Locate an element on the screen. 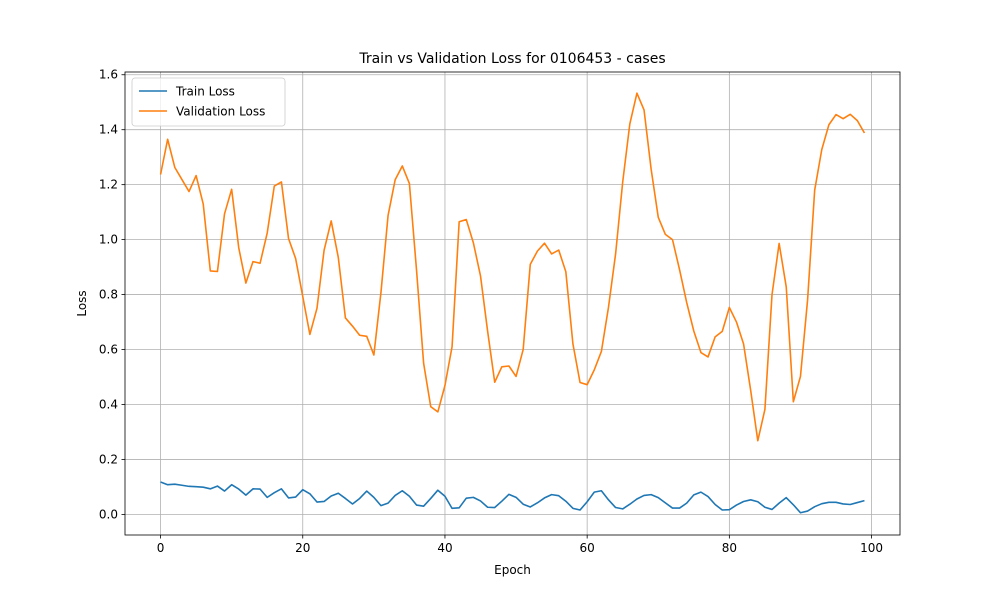 The width and height of the screenshot is (1000, 600). y-tick-label: 0.2 is located at coordinates (108, 459).